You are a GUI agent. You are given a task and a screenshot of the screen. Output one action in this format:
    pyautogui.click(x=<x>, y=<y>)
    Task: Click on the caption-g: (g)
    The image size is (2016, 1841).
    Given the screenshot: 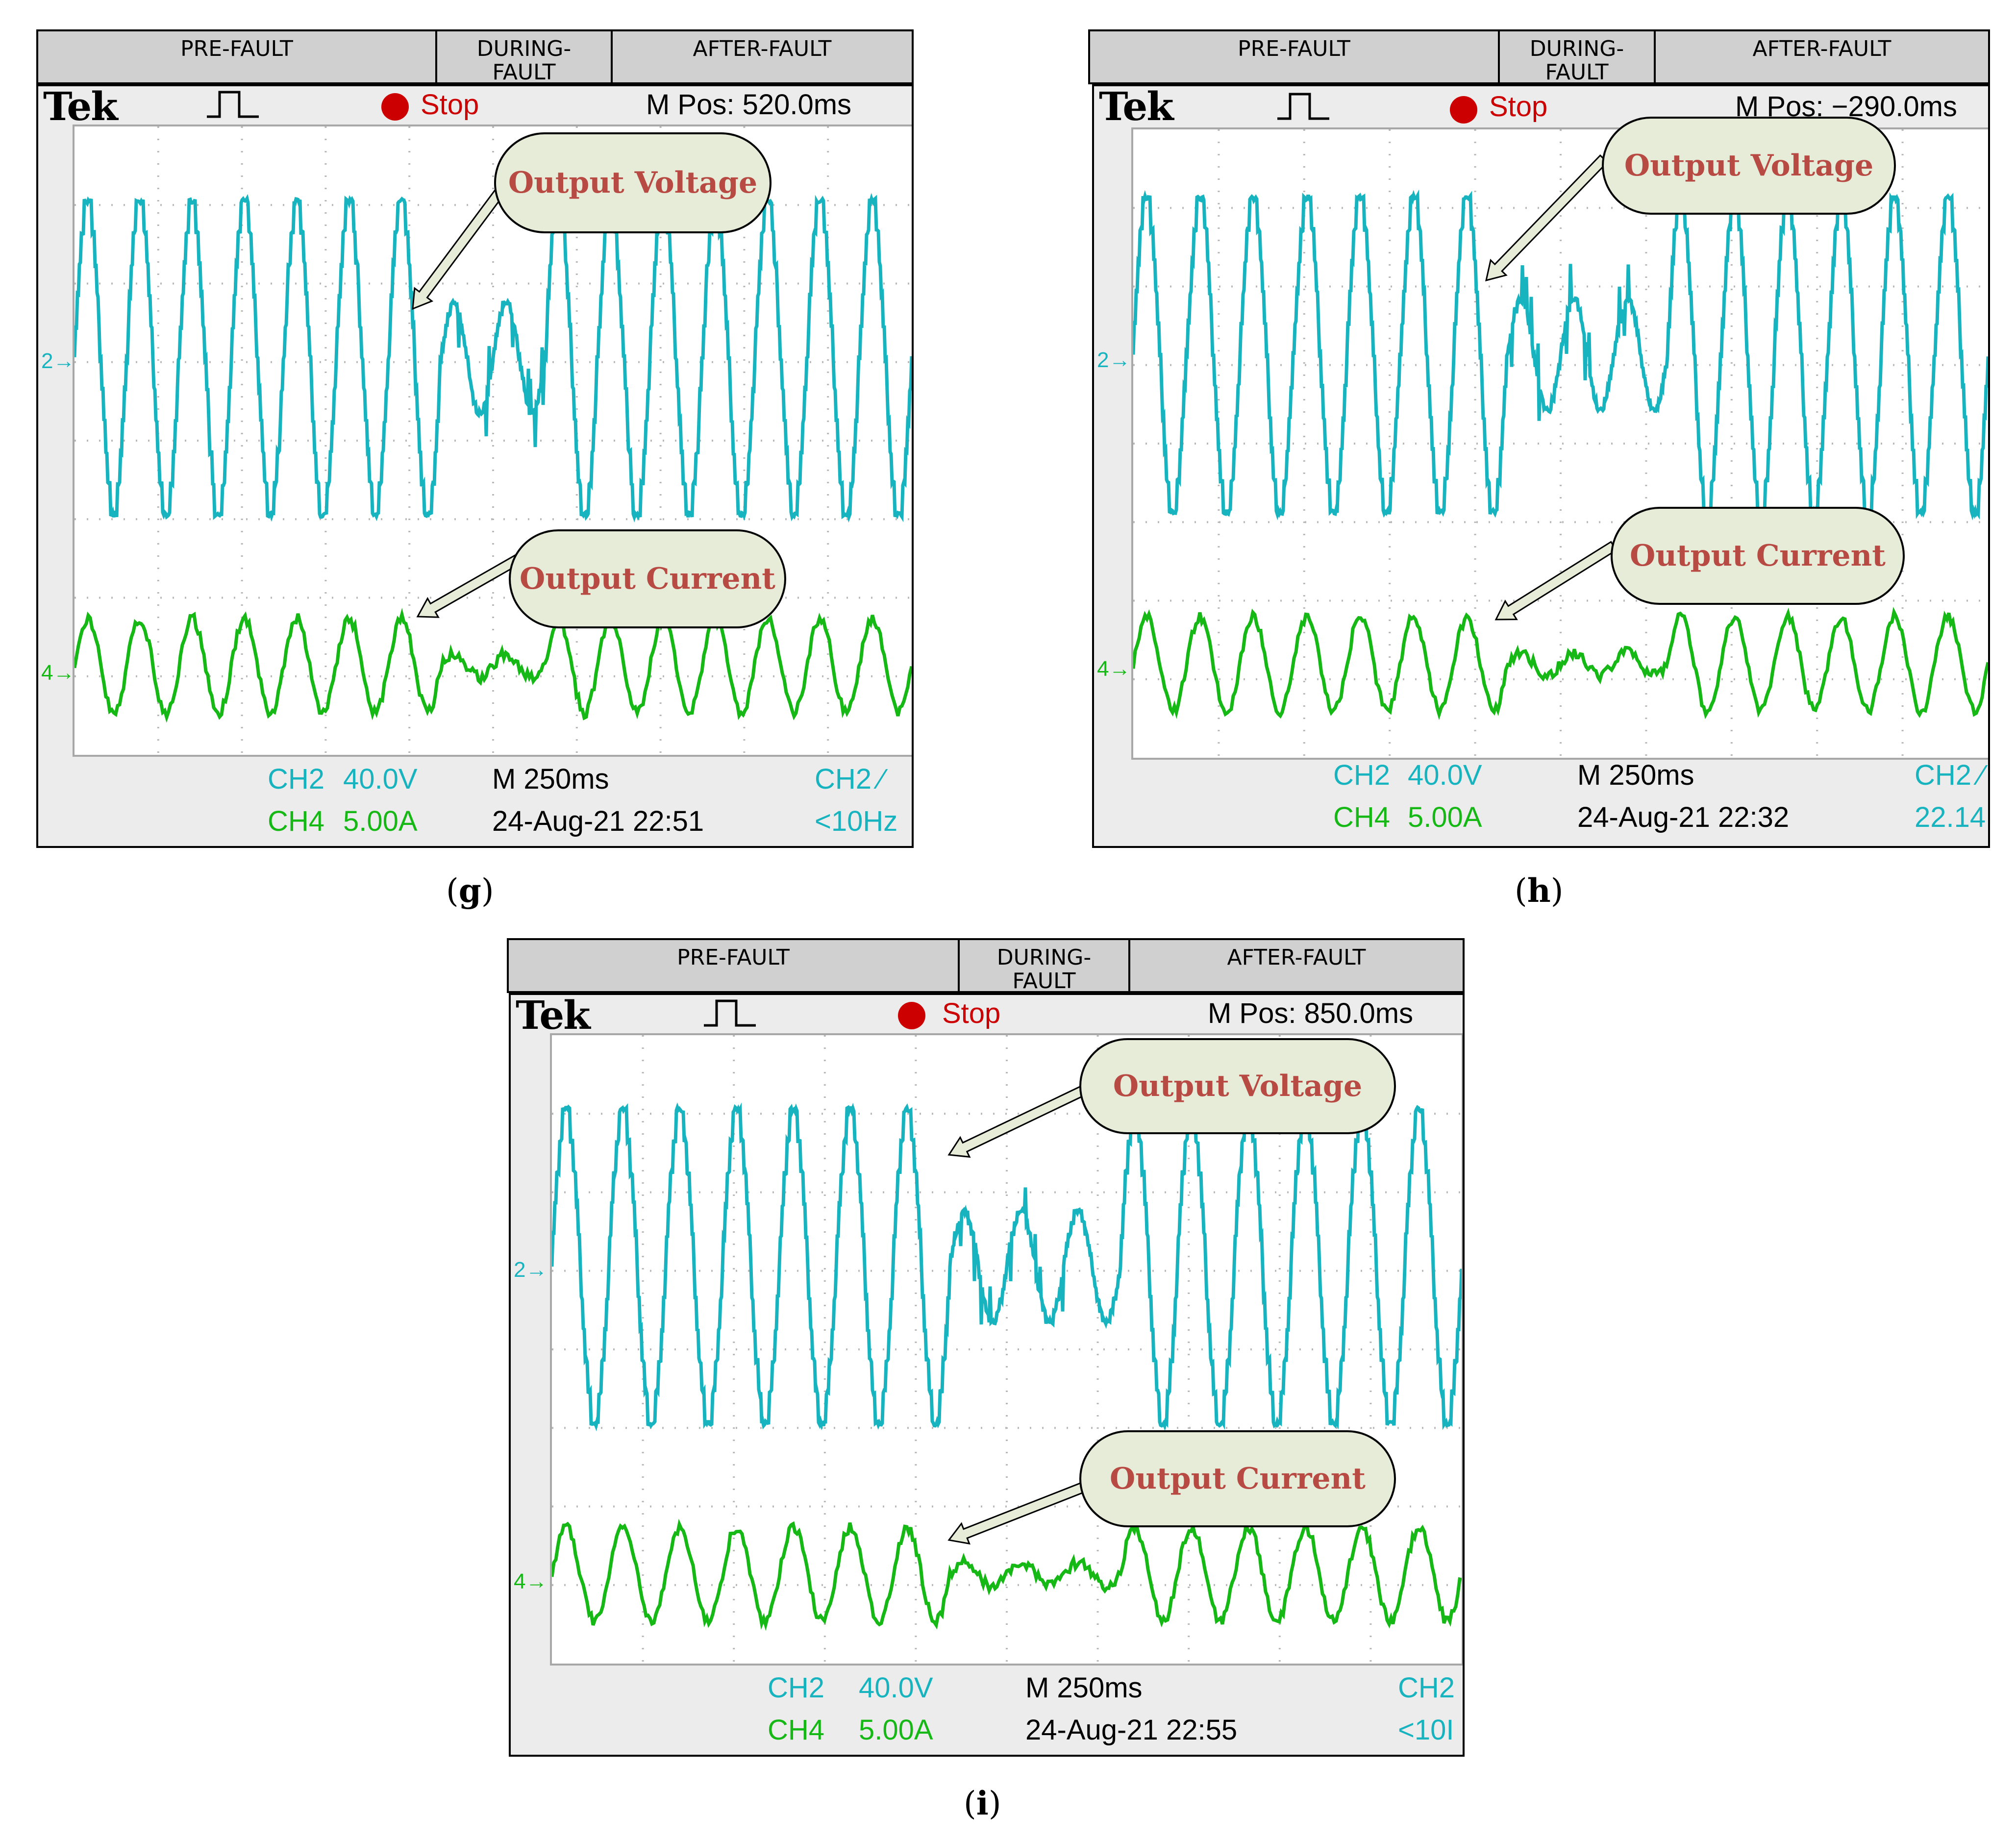 What is the action you would take?
    pyautogui.click(x=470, y=890)
    